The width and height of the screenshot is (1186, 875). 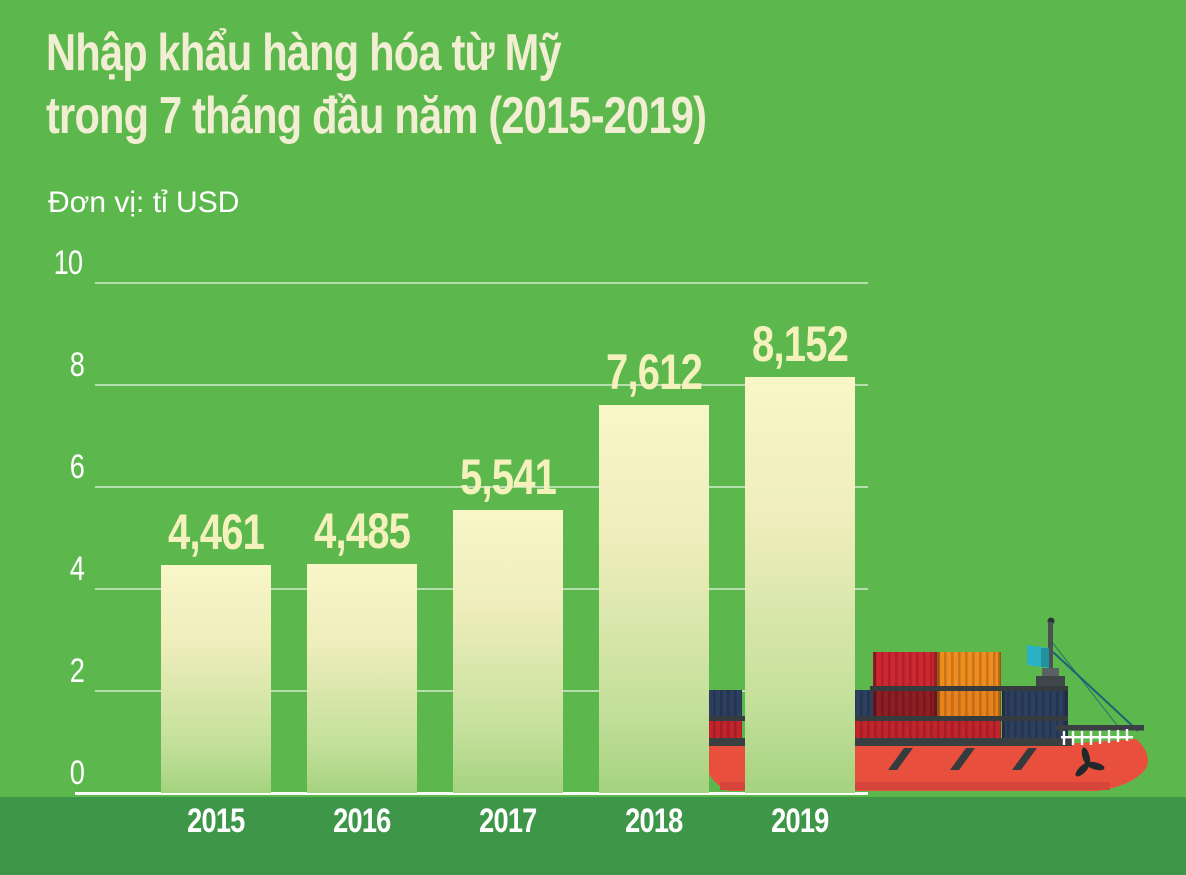 I want to click on year-text: 2015, so click(x=216, y=821).